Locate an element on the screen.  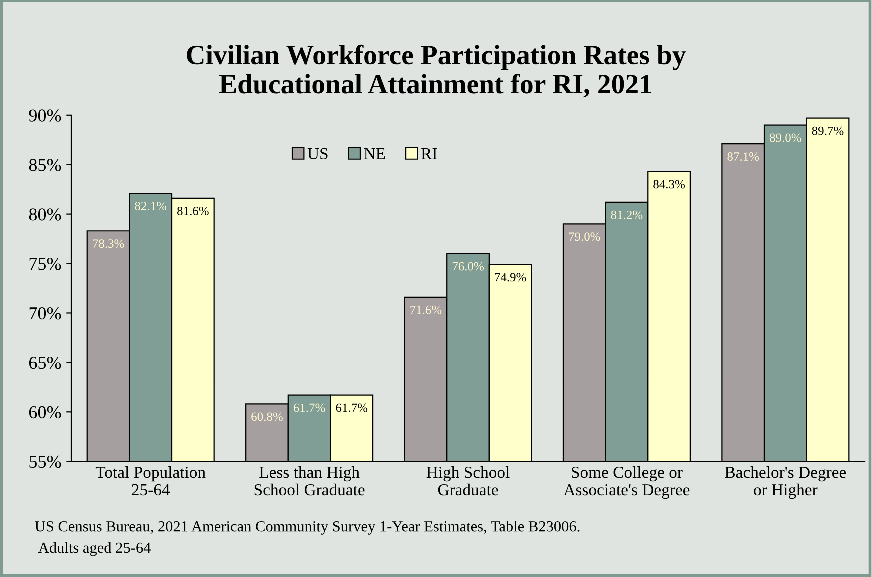
x-tick-label: High School Graduate is located at coordinates (468, 481).